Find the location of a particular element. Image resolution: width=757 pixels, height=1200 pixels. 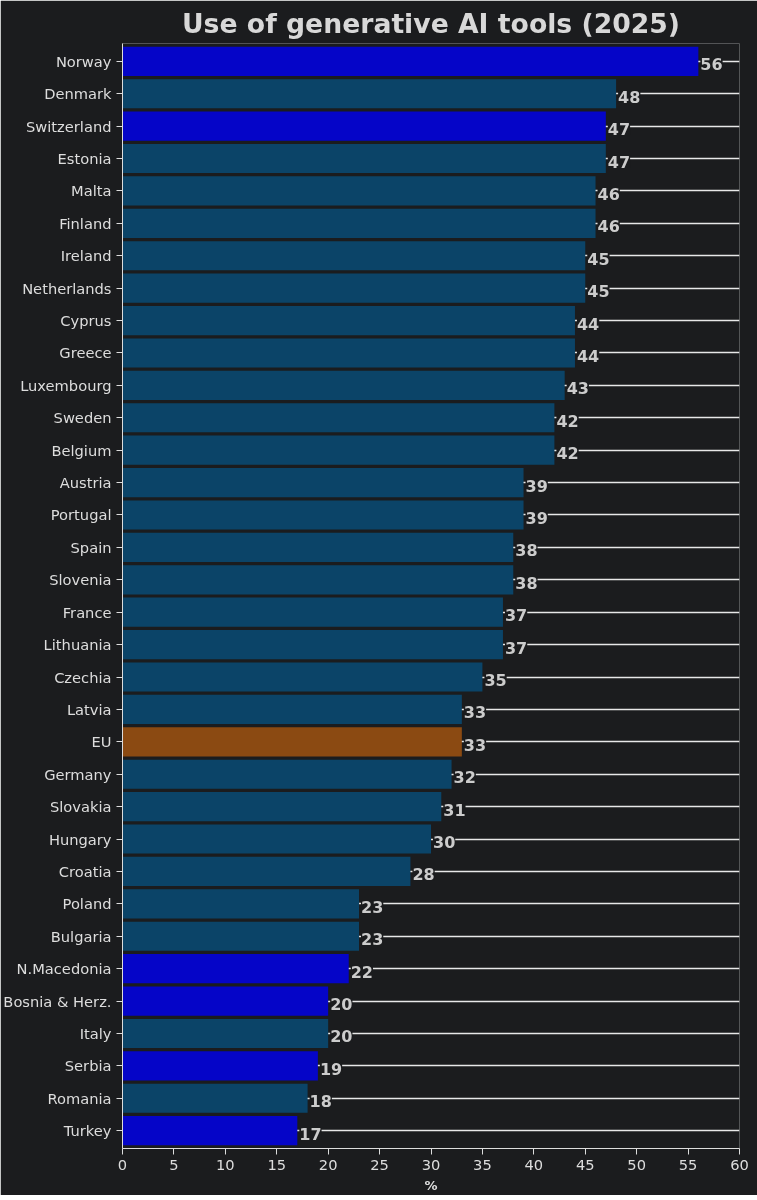

y-tick-label: Germany is located at coordinates (78, 774).